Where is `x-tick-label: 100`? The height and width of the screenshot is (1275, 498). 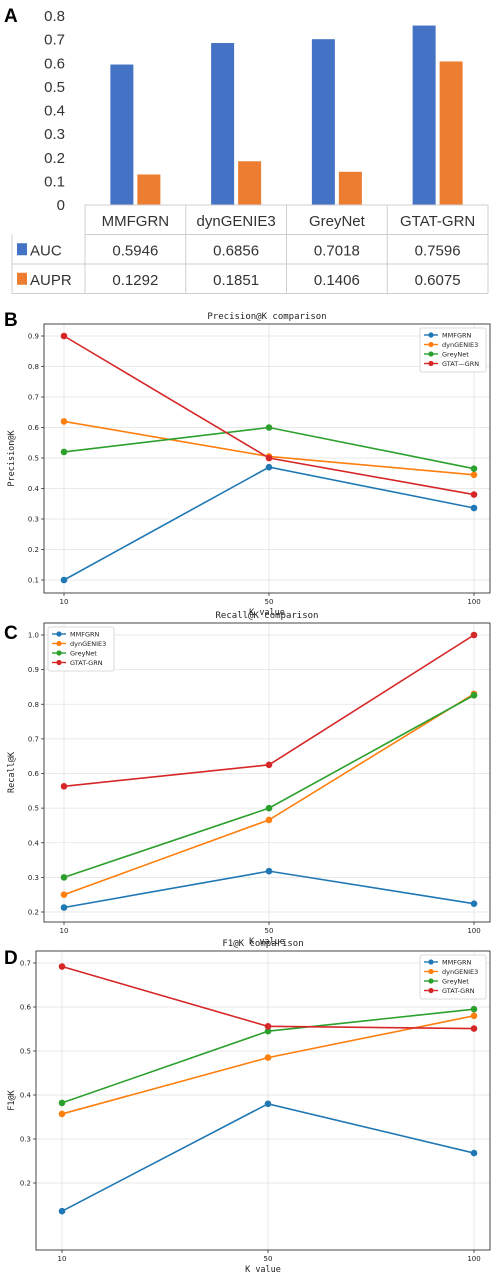
x-tick-label: 100 is located at coordinates (473, 931).